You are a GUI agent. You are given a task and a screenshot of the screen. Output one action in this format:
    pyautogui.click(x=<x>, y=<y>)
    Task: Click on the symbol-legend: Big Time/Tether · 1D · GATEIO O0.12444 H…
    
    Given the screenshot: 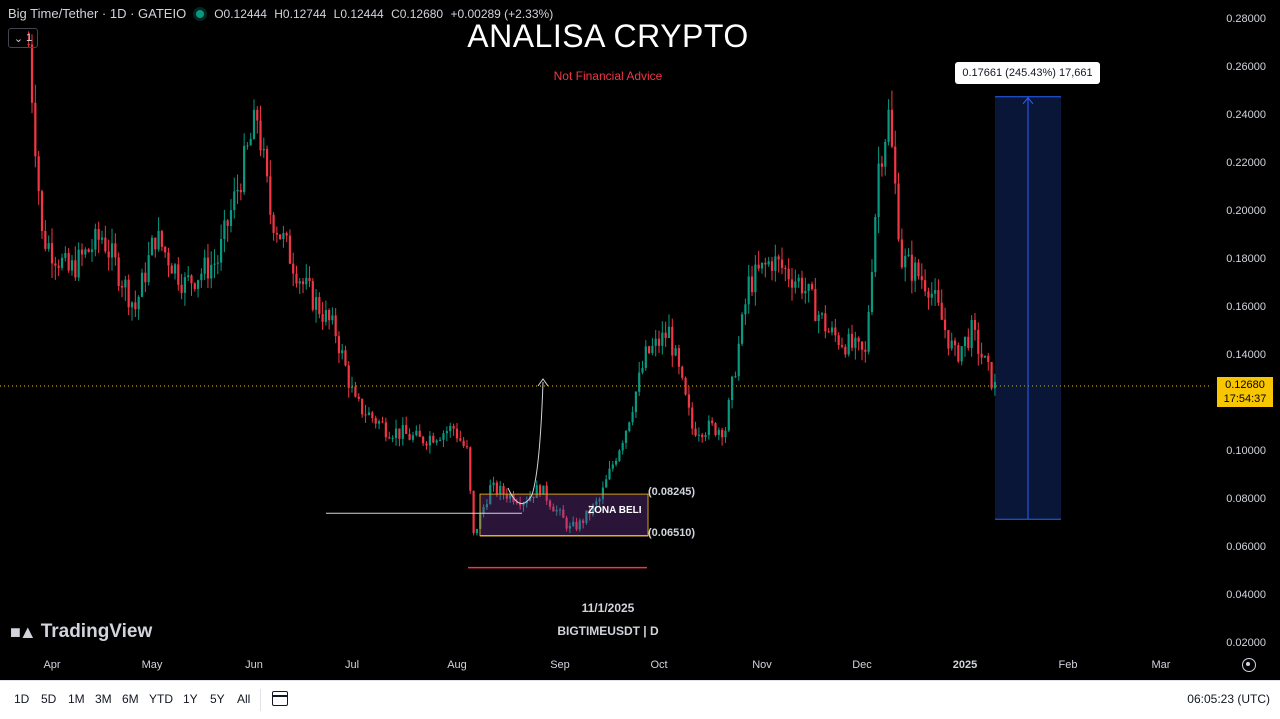 What is the action you would take?
    pyautogui.click(x=282, y=13)
    